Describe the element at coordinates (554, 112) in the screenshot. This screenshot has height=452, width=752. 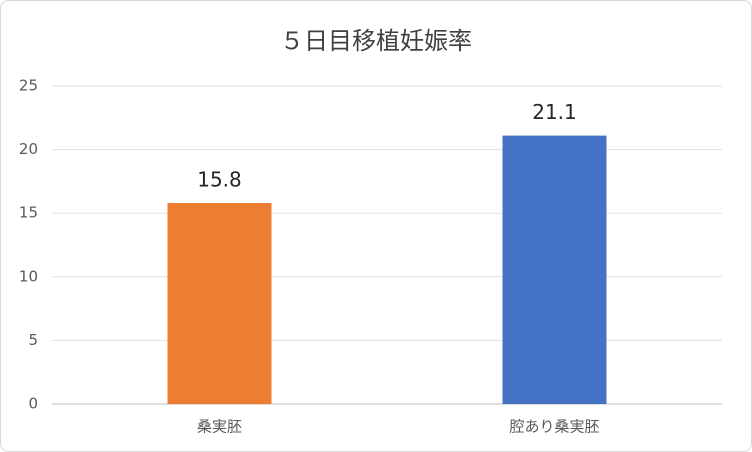
I see `data-label: 21.1` at that location.